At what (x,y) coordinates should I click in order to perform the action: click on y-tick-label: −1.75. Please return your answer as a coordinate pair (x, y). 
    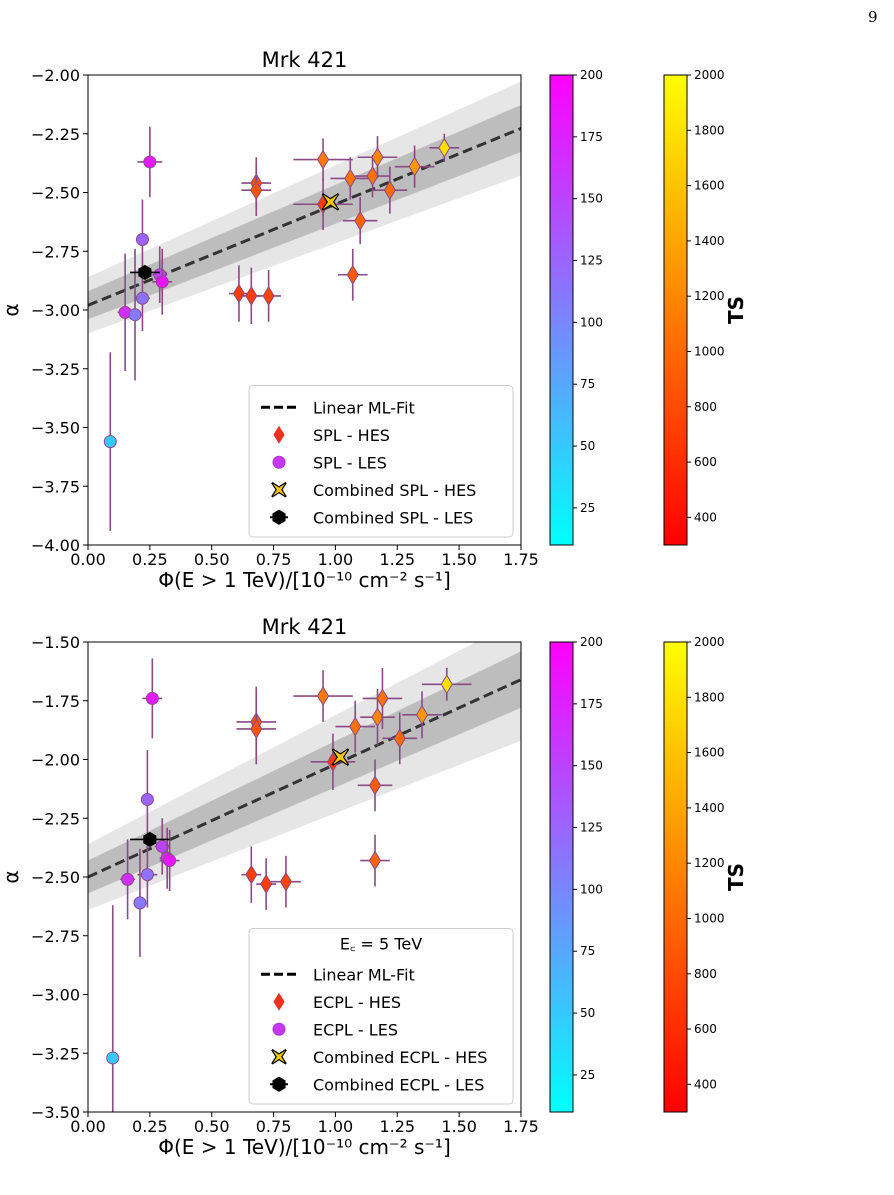
    Looking at the image, I should click on (55, 701).